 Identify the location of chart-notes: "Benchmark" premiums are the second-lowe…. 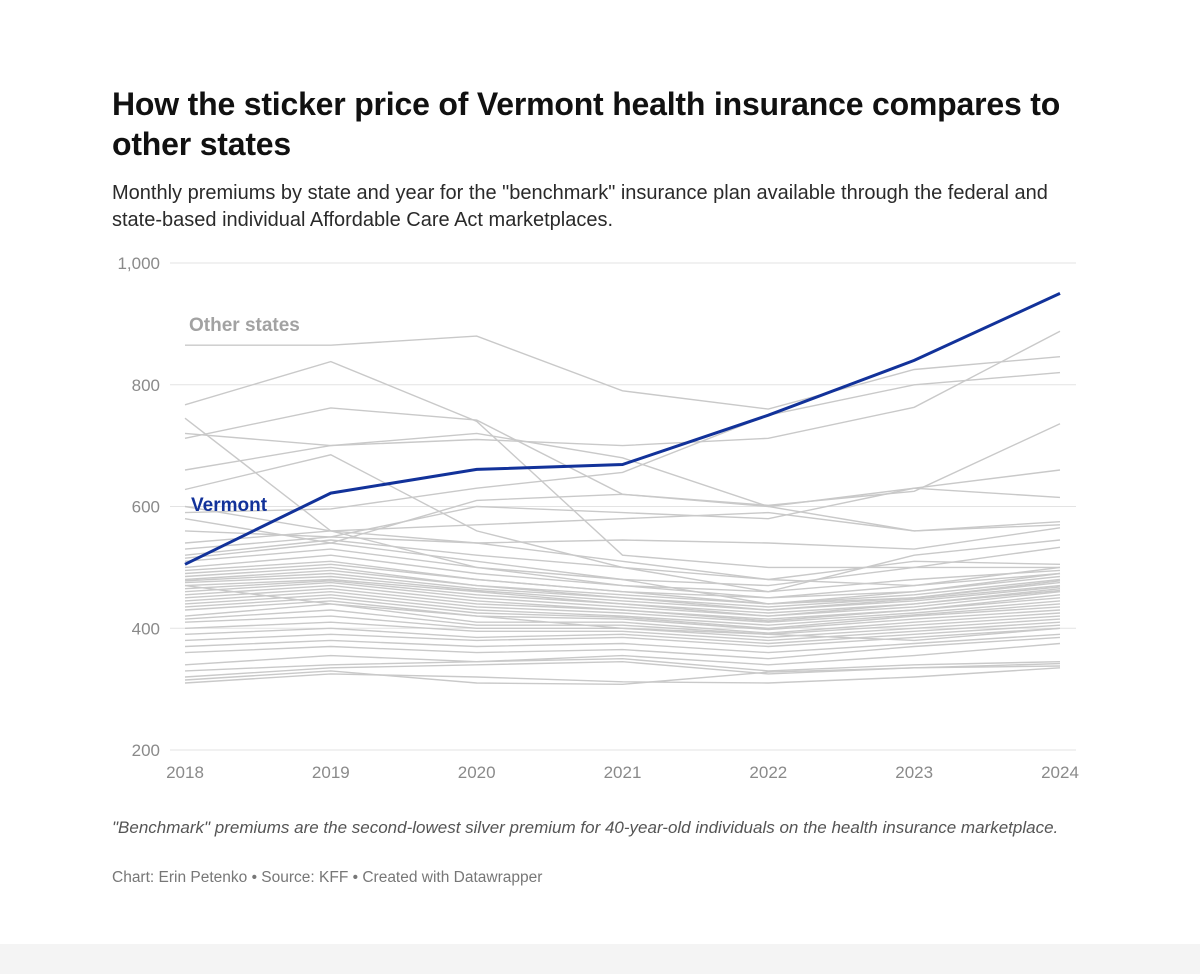
(585, 827).